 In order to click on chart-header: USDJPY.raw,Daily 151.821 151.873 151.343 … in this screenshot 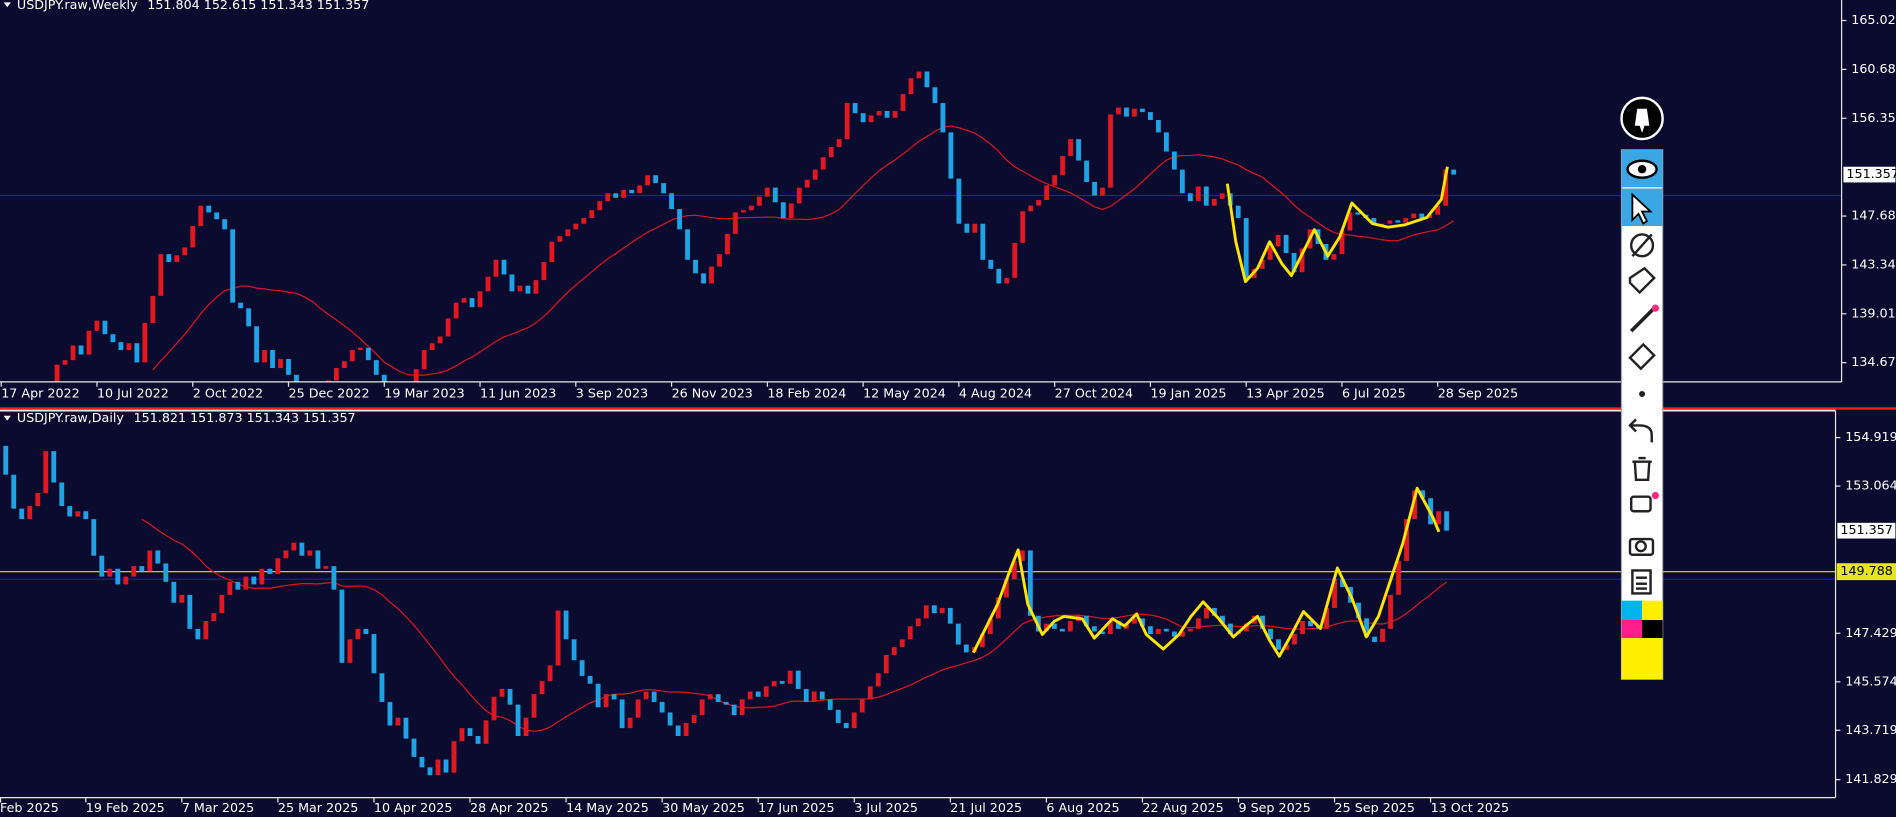, I will do `click(186, 417)`.